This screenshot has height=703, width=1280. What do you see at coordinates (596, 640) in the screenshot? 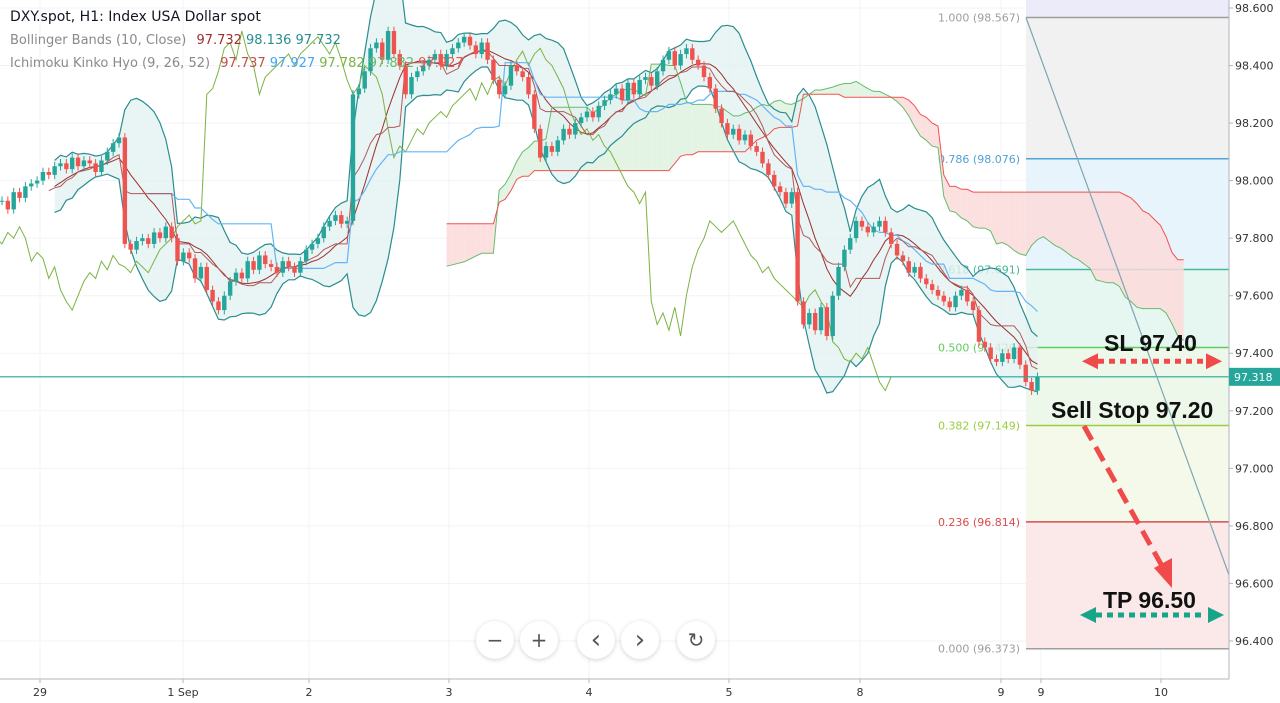
I see `scroll-left-button: ‹` at bounding box center [596, 640].